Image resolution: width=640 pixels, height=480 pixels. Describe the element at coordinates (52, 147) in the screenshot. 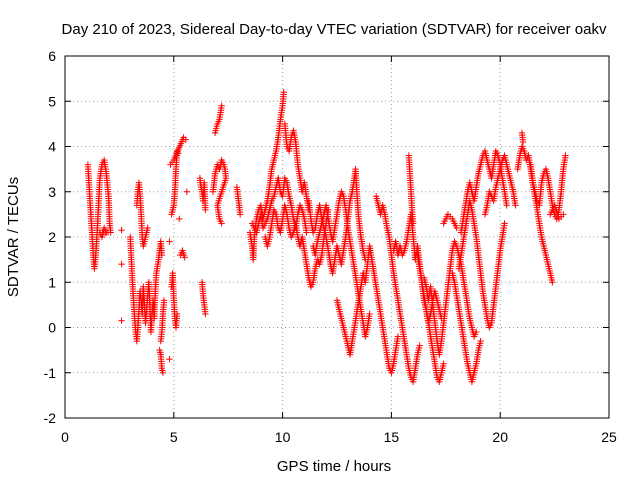

I see `y-tick-label: 4` at that location.